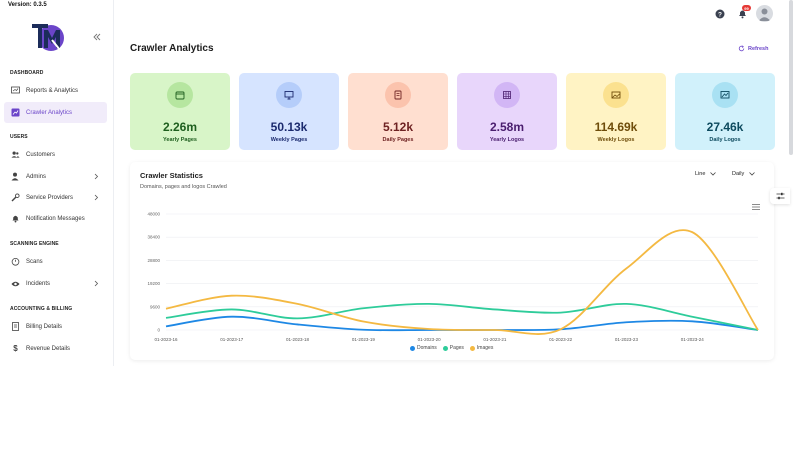  Describe the element at coordinates (44, 326) in the screenshot. I see `sidebar-item-label: Billing Details` at that location.